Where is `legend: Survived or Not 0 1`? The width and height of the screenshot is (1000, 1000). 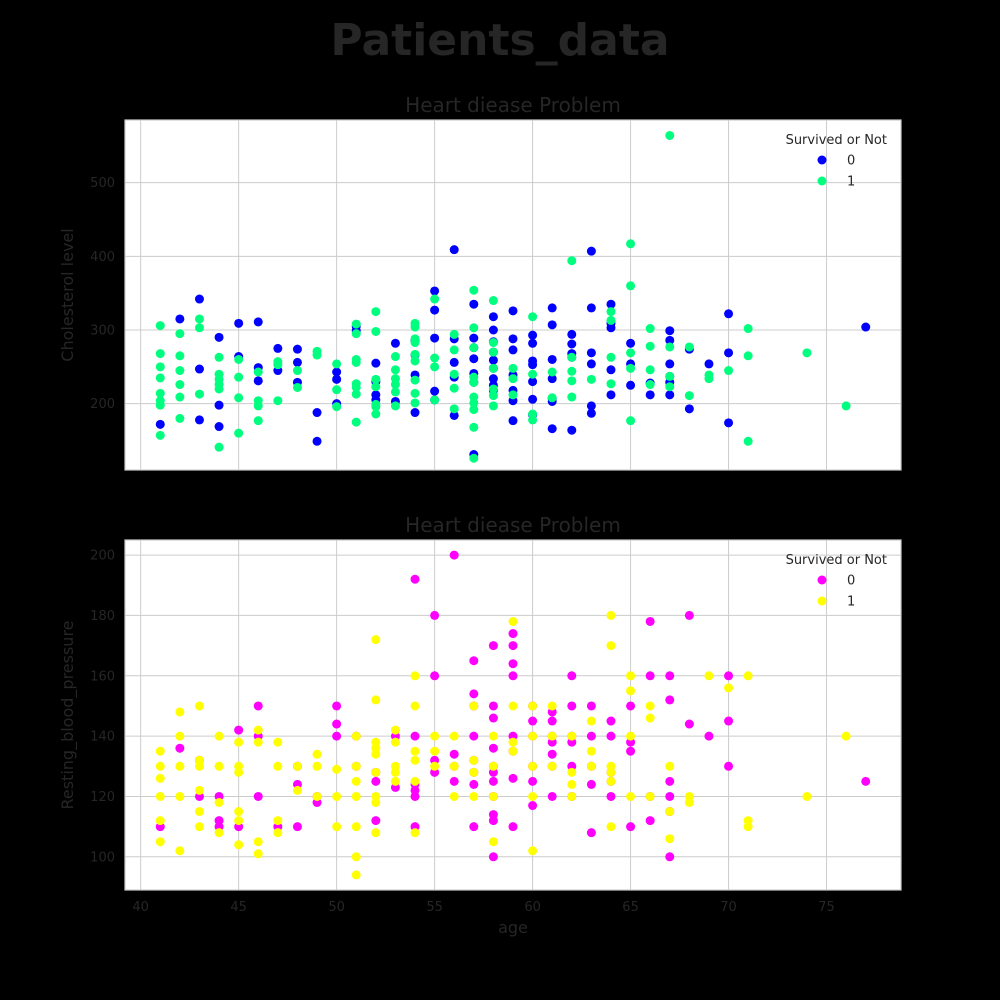 legend: Survived or Not 0 1 is located at coordinates (836, 161).